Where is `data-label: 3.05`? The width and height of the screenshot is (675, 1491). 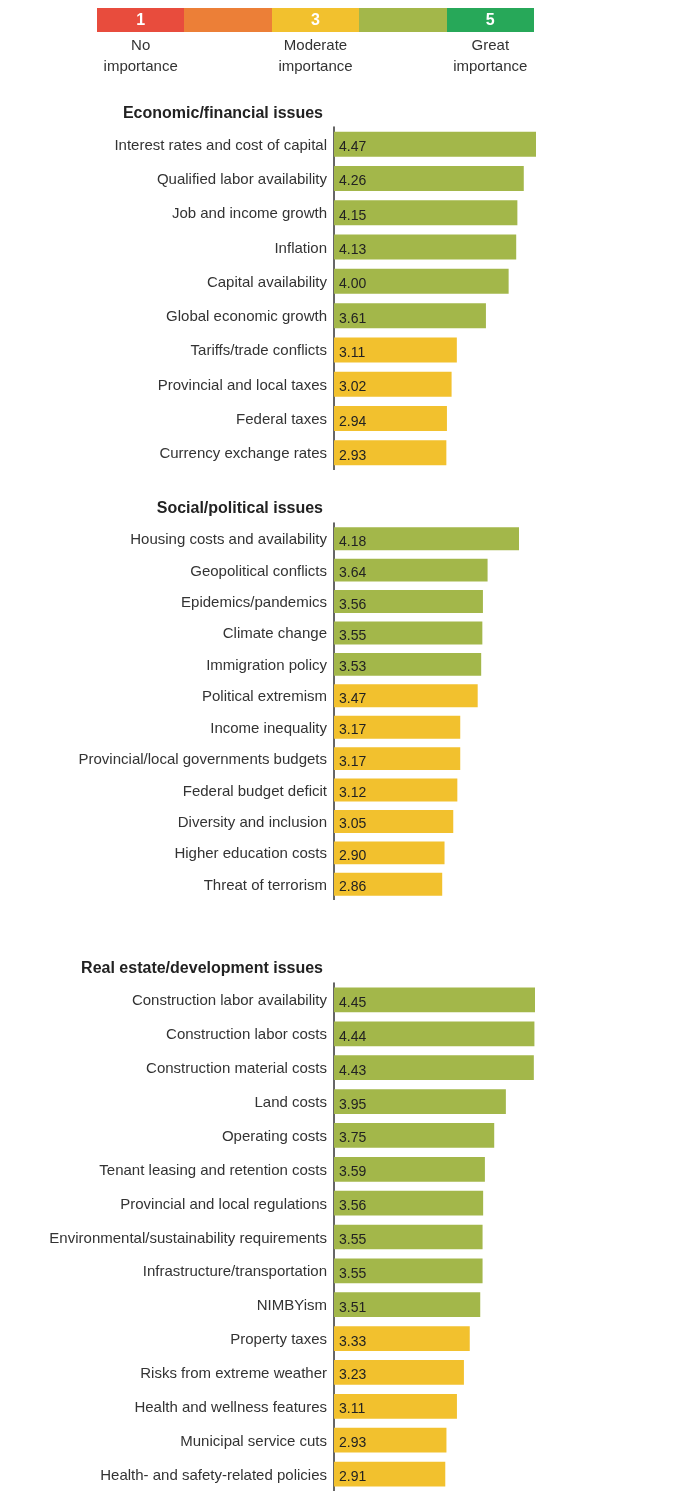 data-label: 3.05 is located at coordinates (353, 823).